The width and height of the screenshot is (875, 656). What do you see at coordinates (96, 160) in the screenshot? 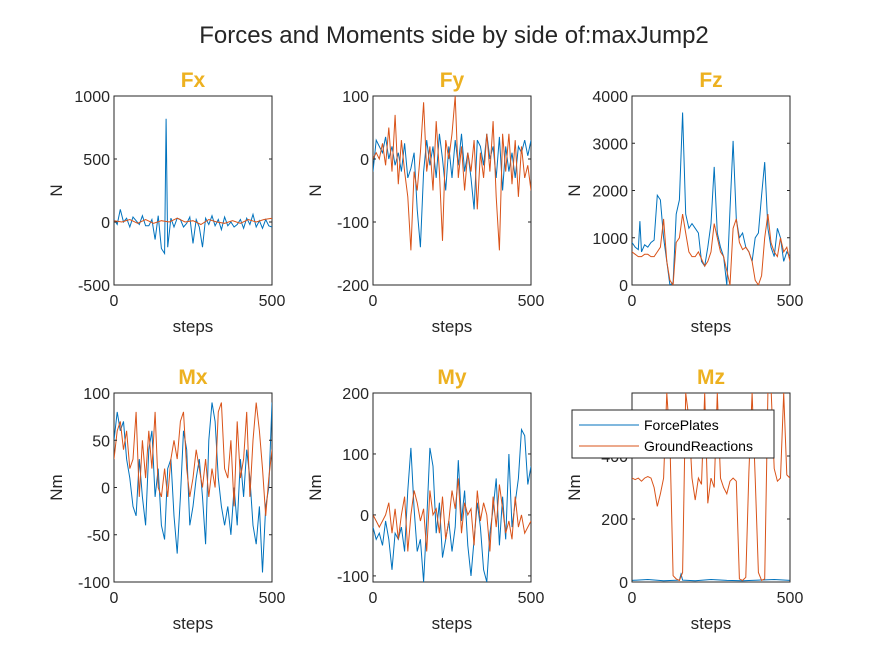
I see `y-tick-label: 500` at bounding box center [96, 160].